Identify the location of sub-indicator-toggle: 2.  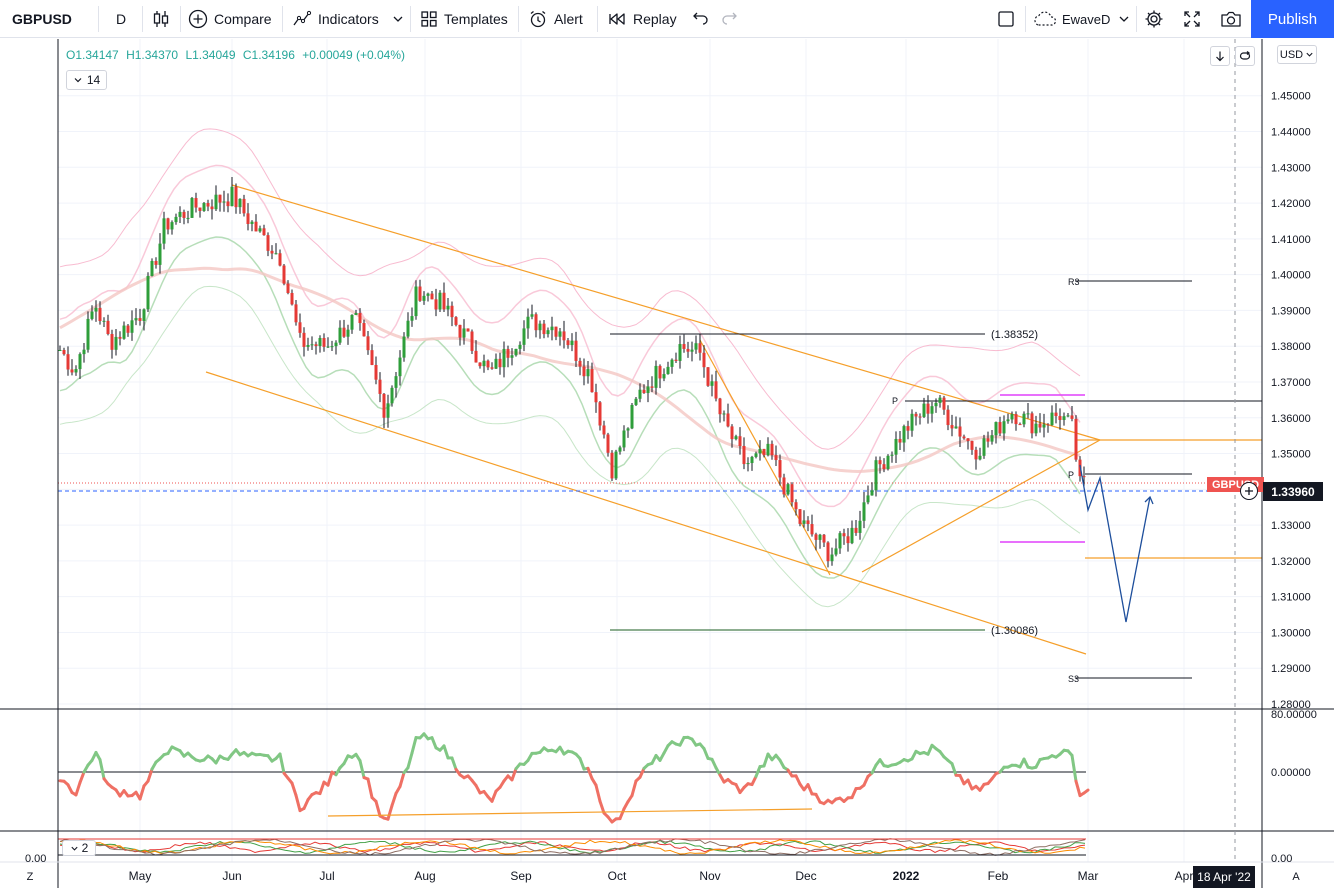
(79, 848).